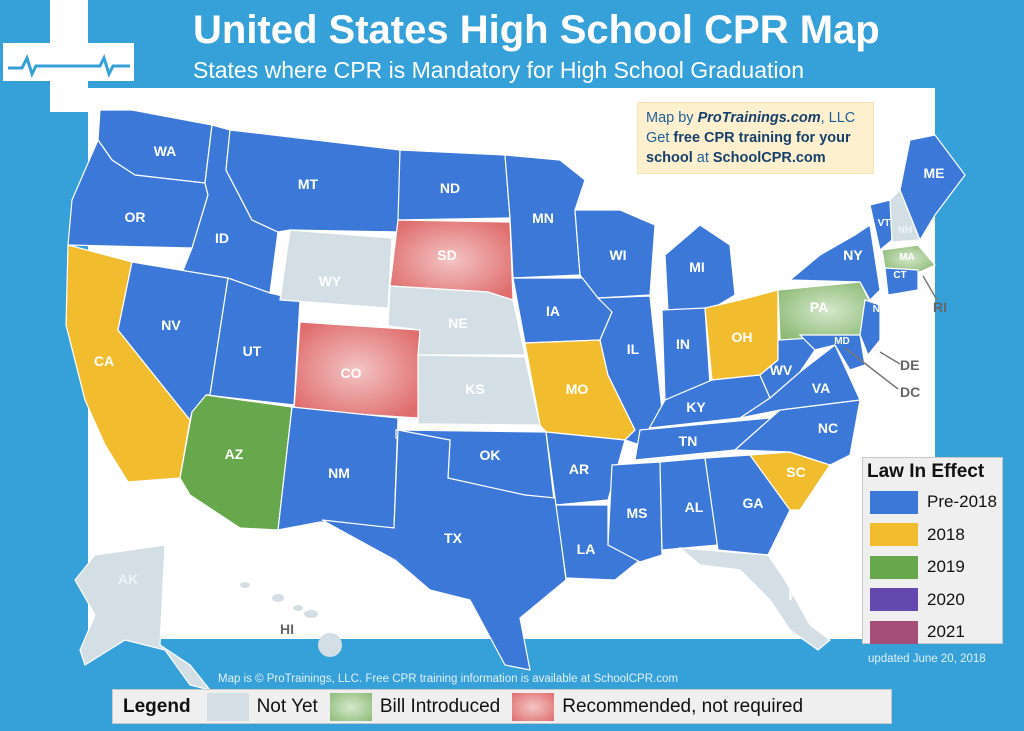  I want to click on swatch-2019, so click(894, 567).